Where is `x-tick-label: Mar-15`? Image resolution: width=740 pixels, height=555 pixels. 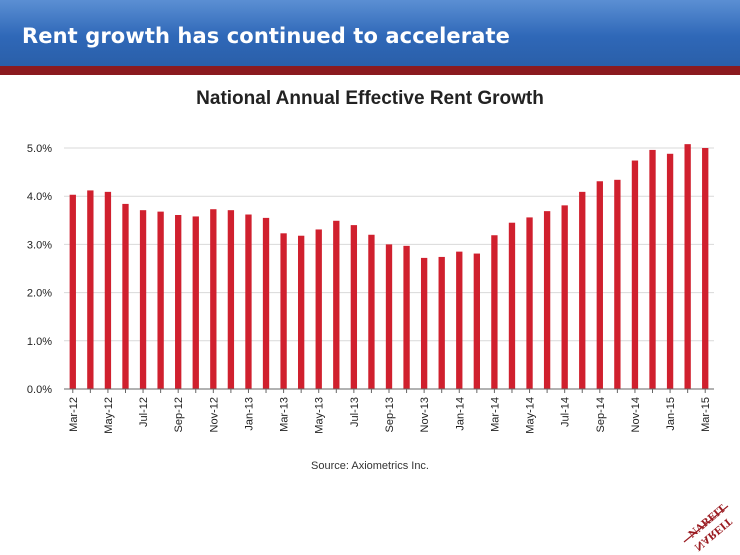
x-tick-label: Mar-15 is located at coordinates (706, 414).